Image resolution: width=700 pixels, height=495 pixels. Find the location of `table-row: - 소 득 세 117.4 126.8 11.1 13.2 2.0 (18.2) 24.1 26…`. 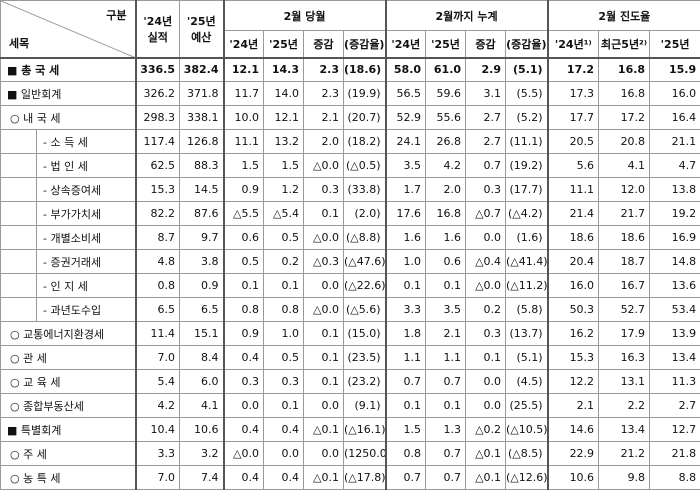

table-row: - 소 득 세 117.4 126.8 11.1 13.2 2.0 (18.2) 24.1 26… is located at coordinates (350, 141).